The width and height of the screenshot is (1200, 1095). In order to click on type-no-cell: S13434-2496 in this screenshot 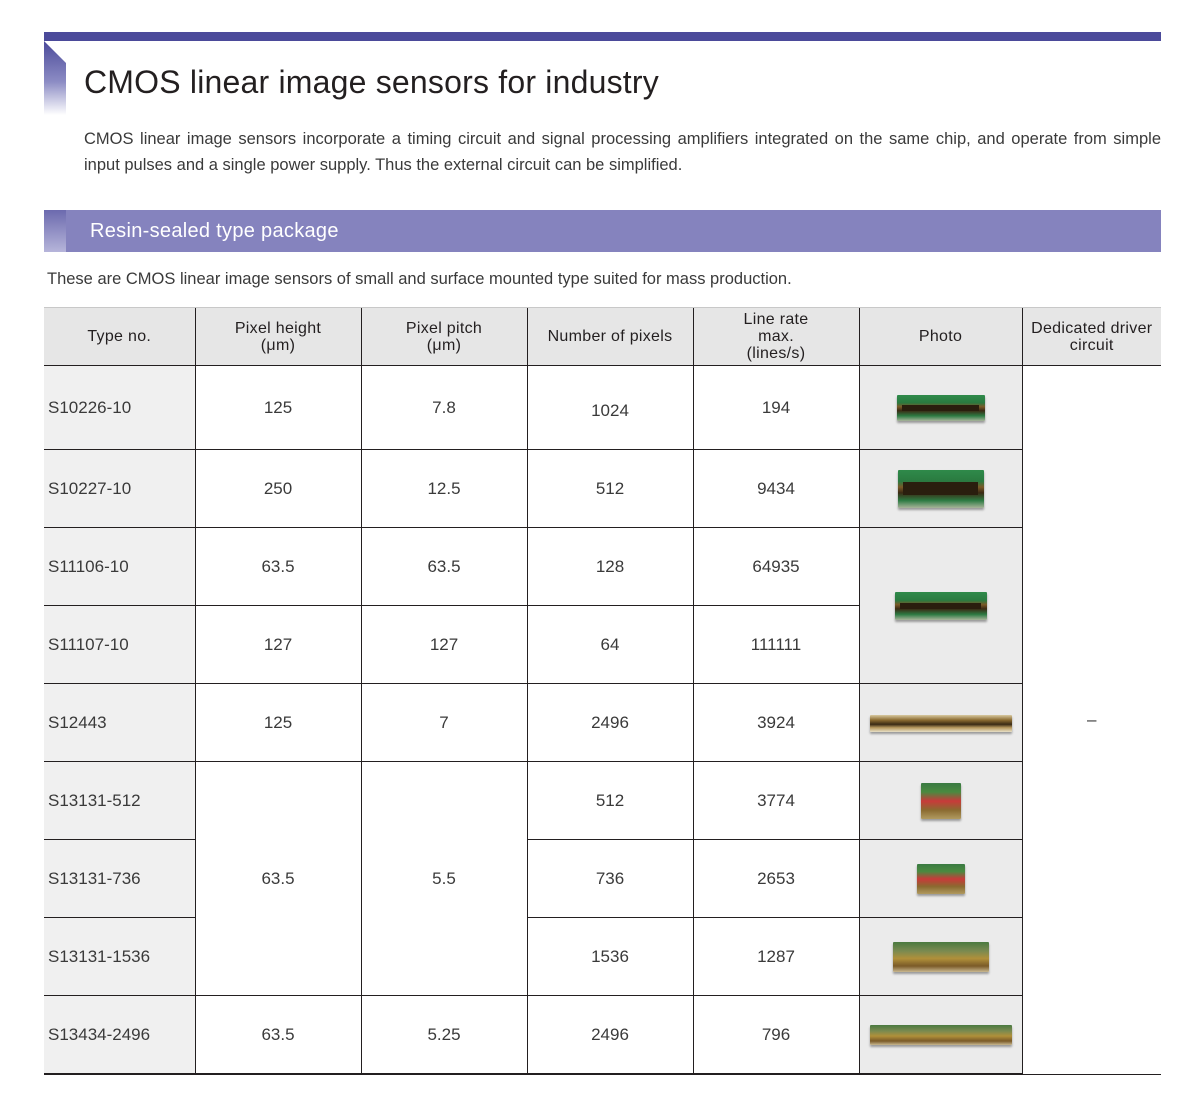, I will do `click(119, 1035)`.